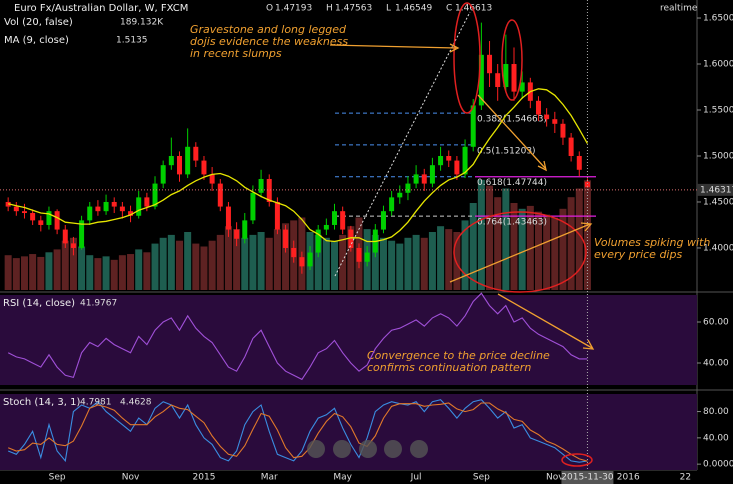  What do you see at coordinates (316, 449) in the screenshot?
I see `zoom-out-button` at bounding box center [316, 449].